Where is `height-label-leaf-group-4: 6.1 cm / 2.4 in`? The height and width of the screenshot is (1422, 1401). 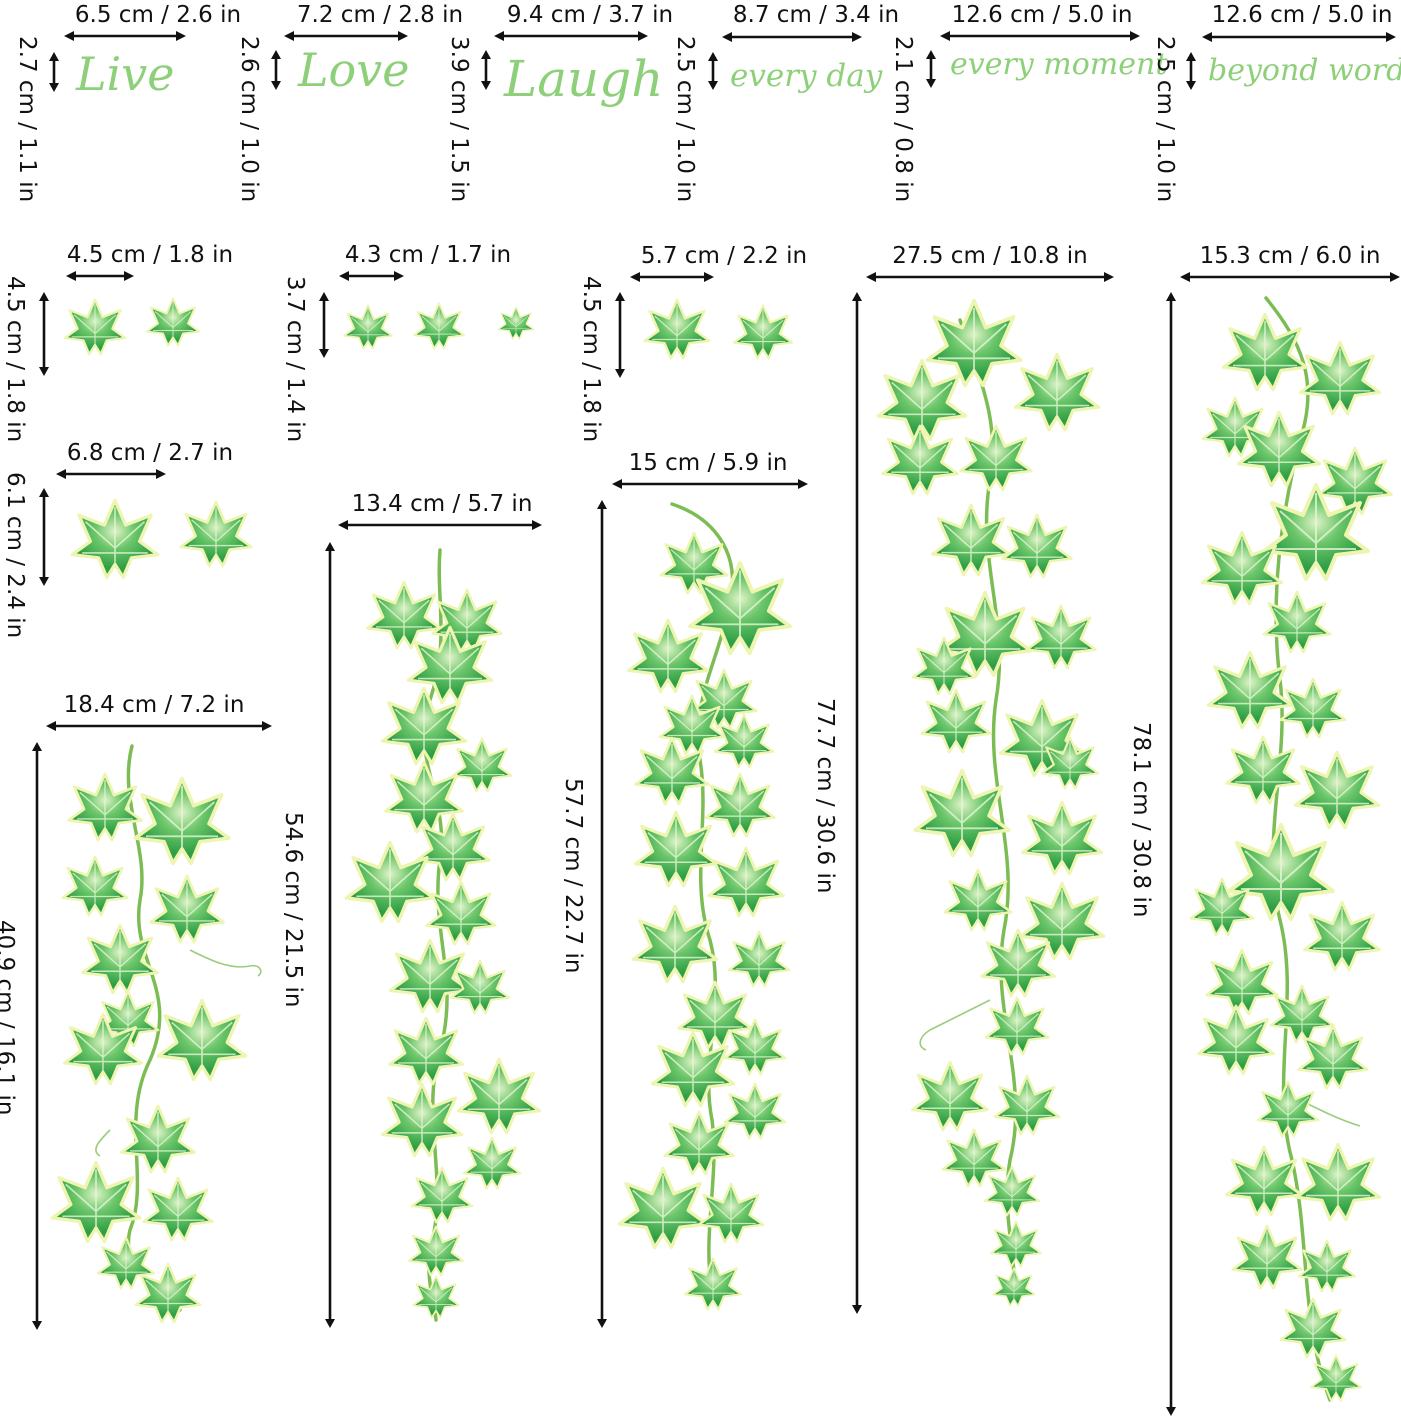
height-label-leaf-group-4: 6.1 cm / 2.4 in is located at coordinates (15, 555).